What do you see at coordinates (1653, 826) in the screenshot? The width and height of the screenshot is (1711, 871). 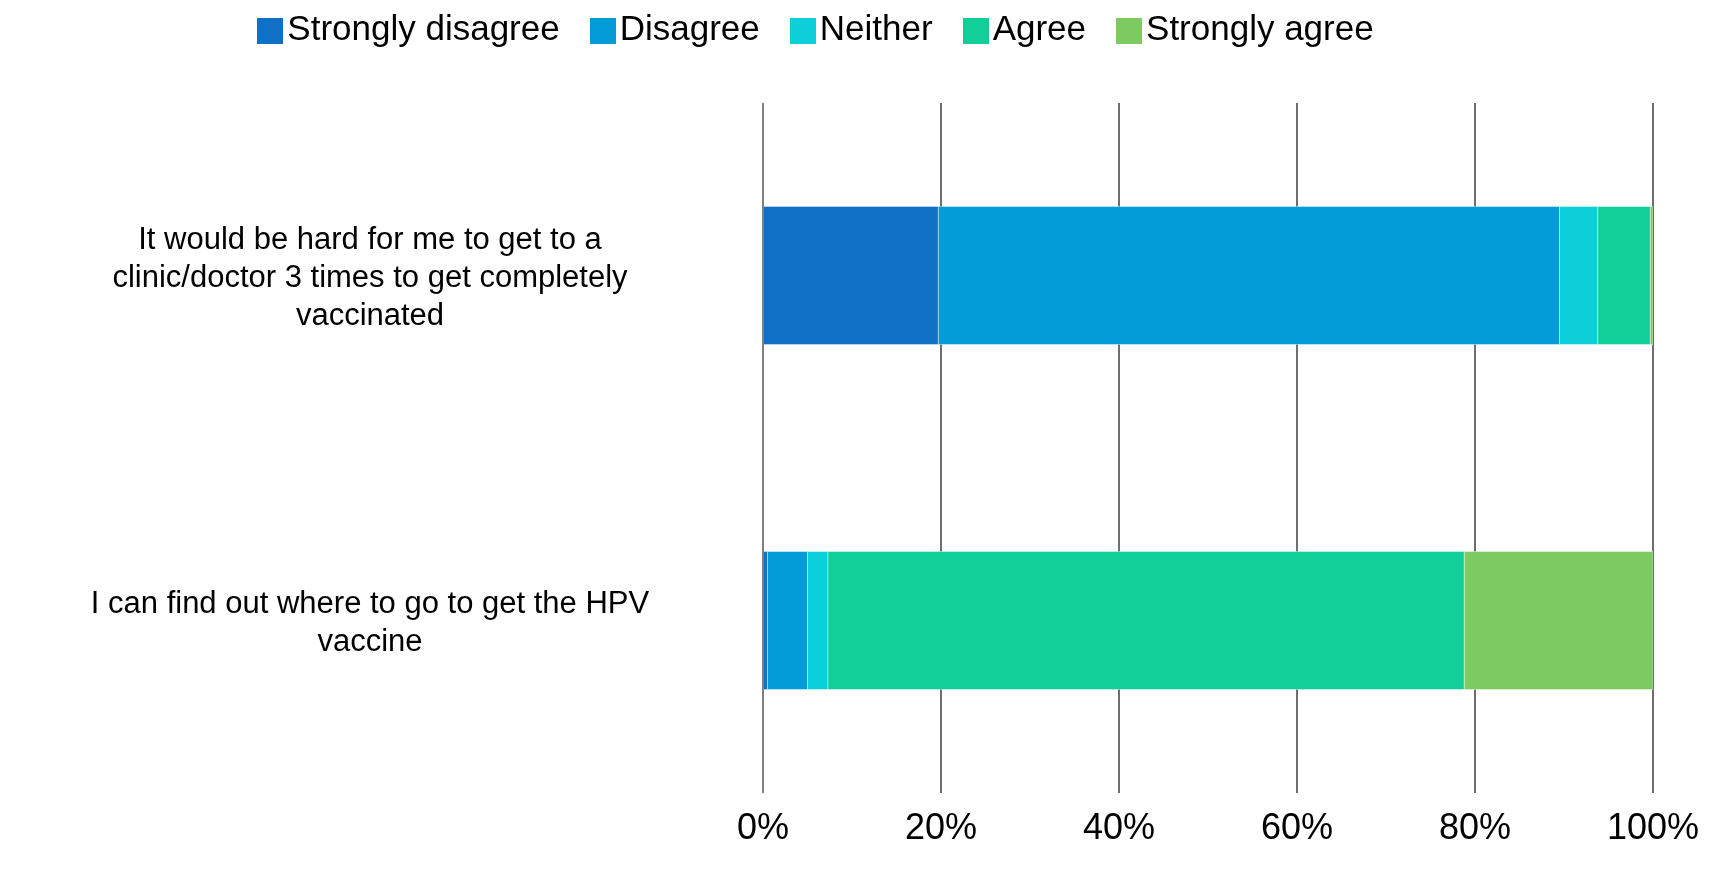 I see `x-tick-label: 100%` at bounding box center [1653, 826].